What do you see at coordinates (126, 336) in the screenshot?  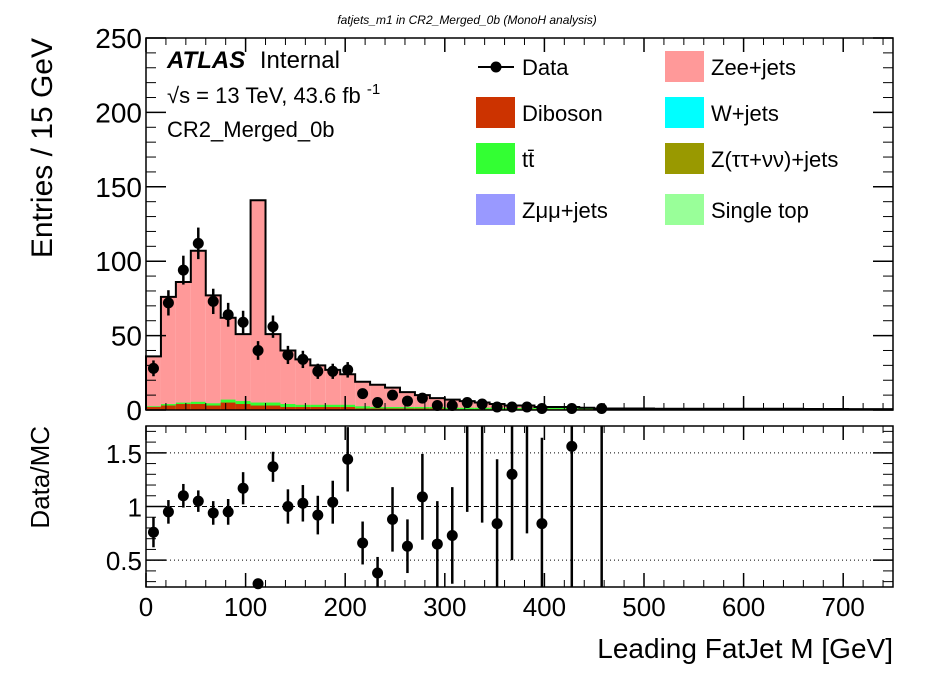 I see `y-tick-label: 50` at bounding box center [126, 336].